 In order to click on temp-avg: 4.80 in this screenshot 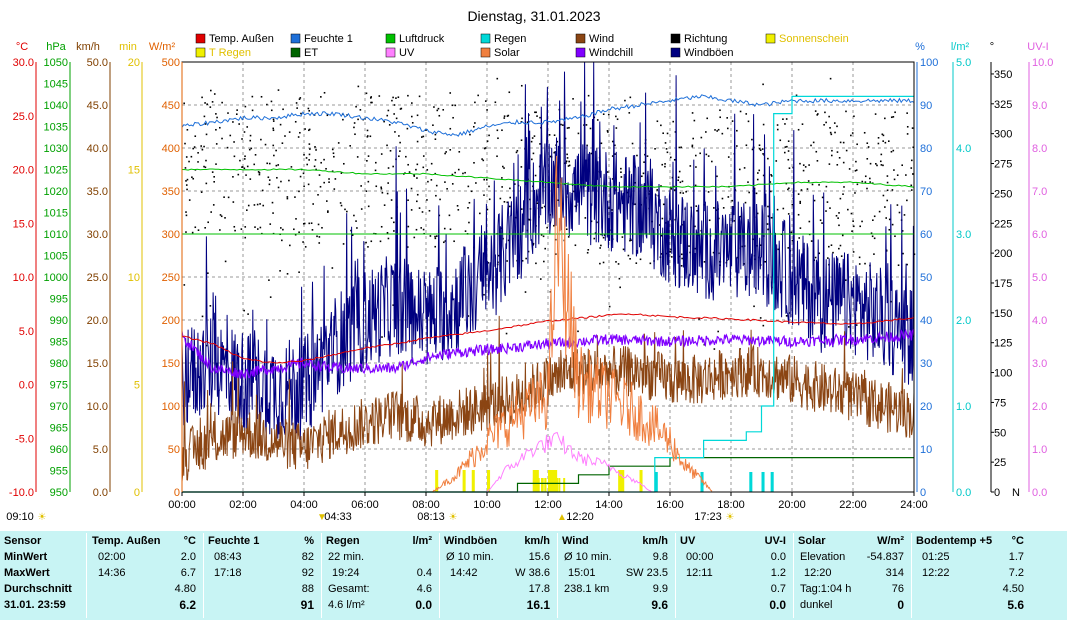, I will do `click(185, 589)`.